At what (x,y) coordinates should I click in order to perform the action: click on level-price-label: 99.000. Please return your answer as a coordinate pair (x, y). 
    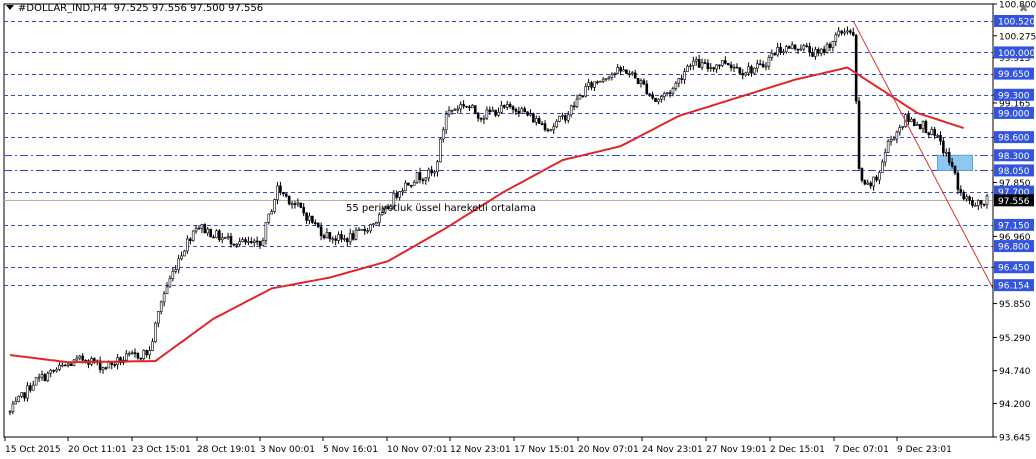
    Looking at the image, I should click on (1014, 114).